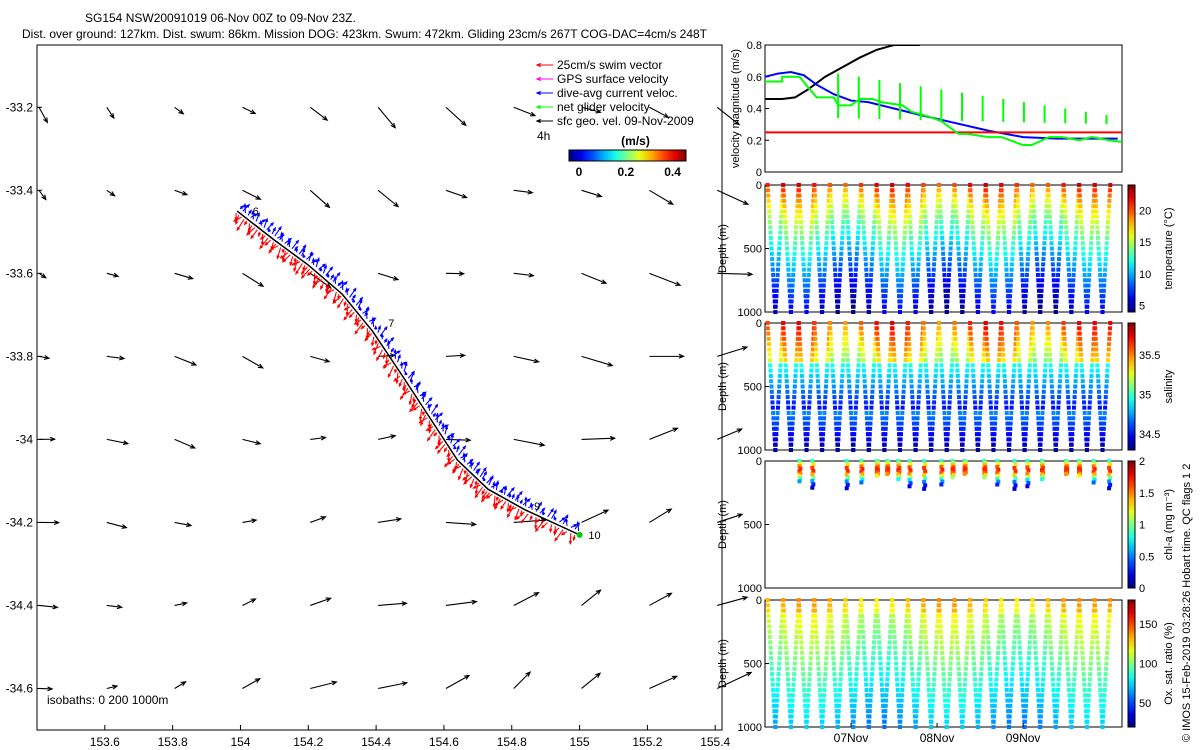 Image resolution: width=1200 pixels, height=750 pixels. Describe the element at coordinates (609, 65) in the screenshot. I see `legend-label: 25cm/s swim vector` at that location.